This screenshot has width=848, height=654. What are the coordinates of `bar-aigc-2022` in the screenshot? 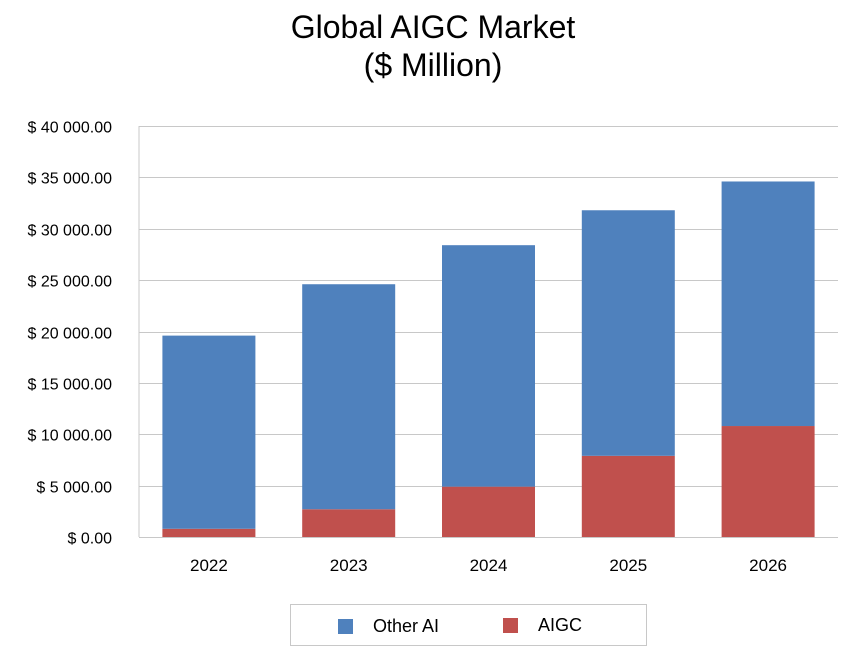 It's located at (209, 532).